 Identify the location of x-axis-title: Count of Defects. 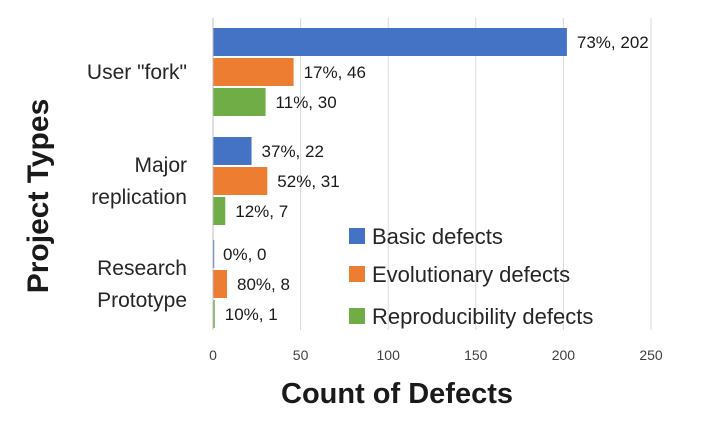
(397, 394).